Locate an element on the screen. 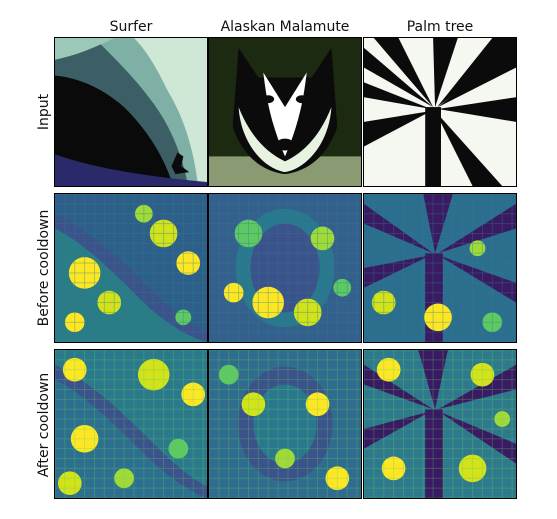 The width and height of the screenshot is (557, 519). heatmap-after-cooldown-alaskan-malamute is located at coordinates (285, 424).